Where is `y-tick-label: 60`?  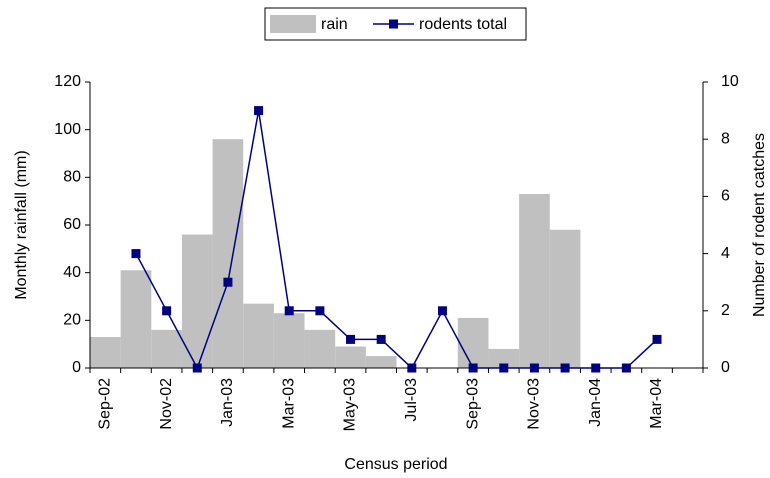 y-tick-label: 60 is located at coordinates (72, 224).